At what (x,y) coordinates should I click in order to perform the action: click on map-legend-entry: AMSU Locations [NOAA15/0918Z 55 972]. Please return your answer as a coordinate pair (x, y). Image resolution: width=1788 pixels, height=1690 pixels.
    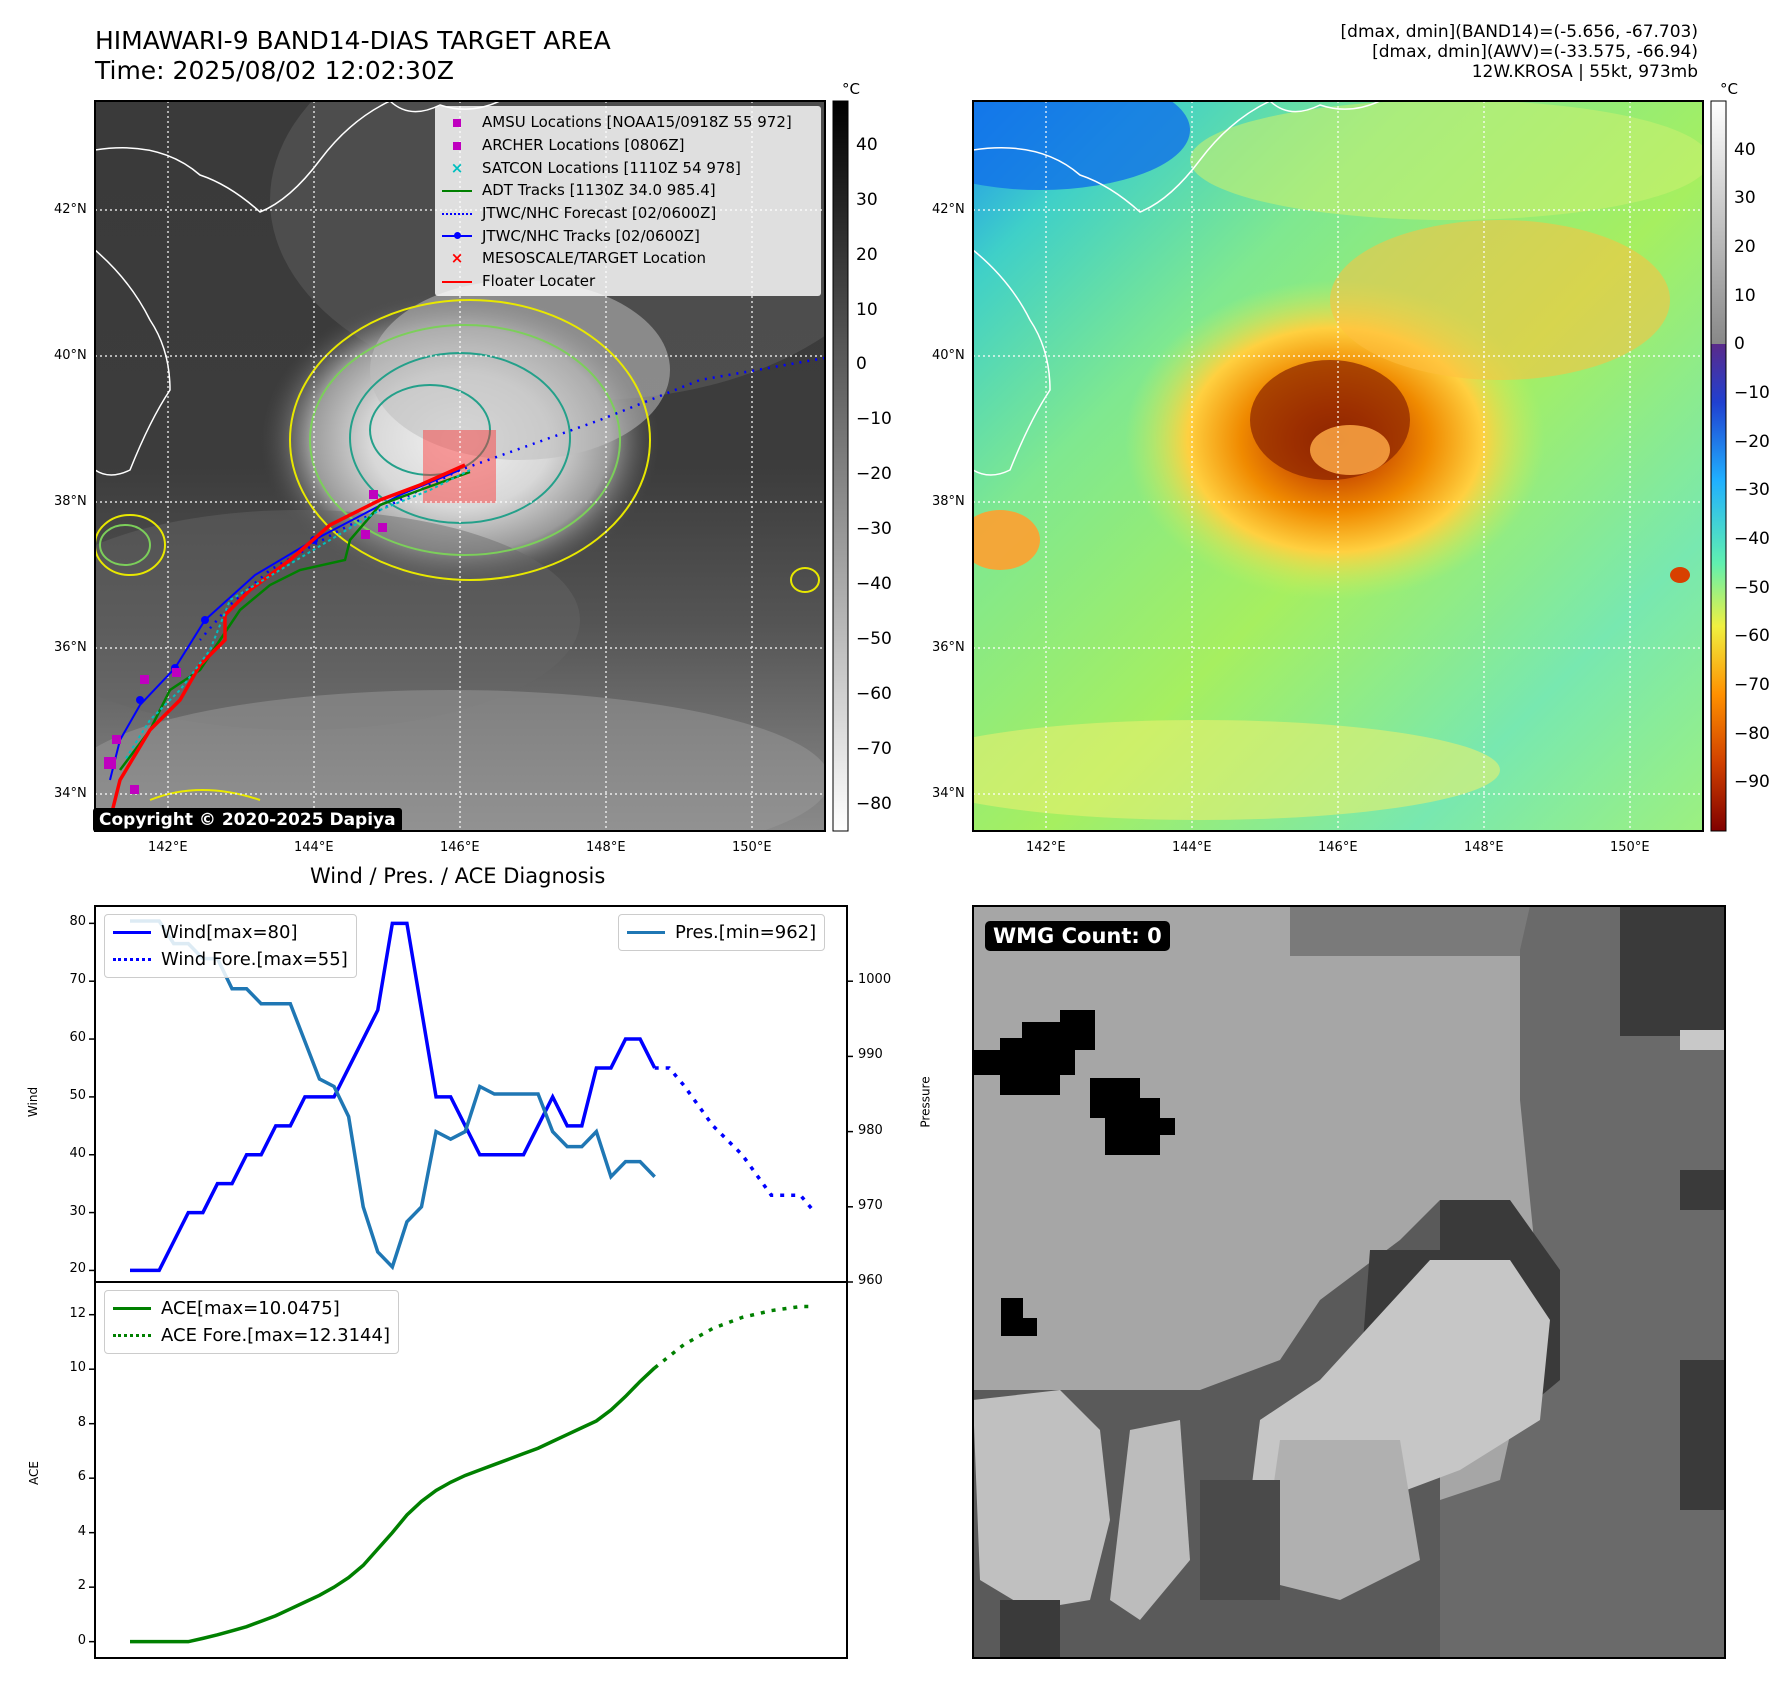
    Looking at the image, I should click on (630, 122).